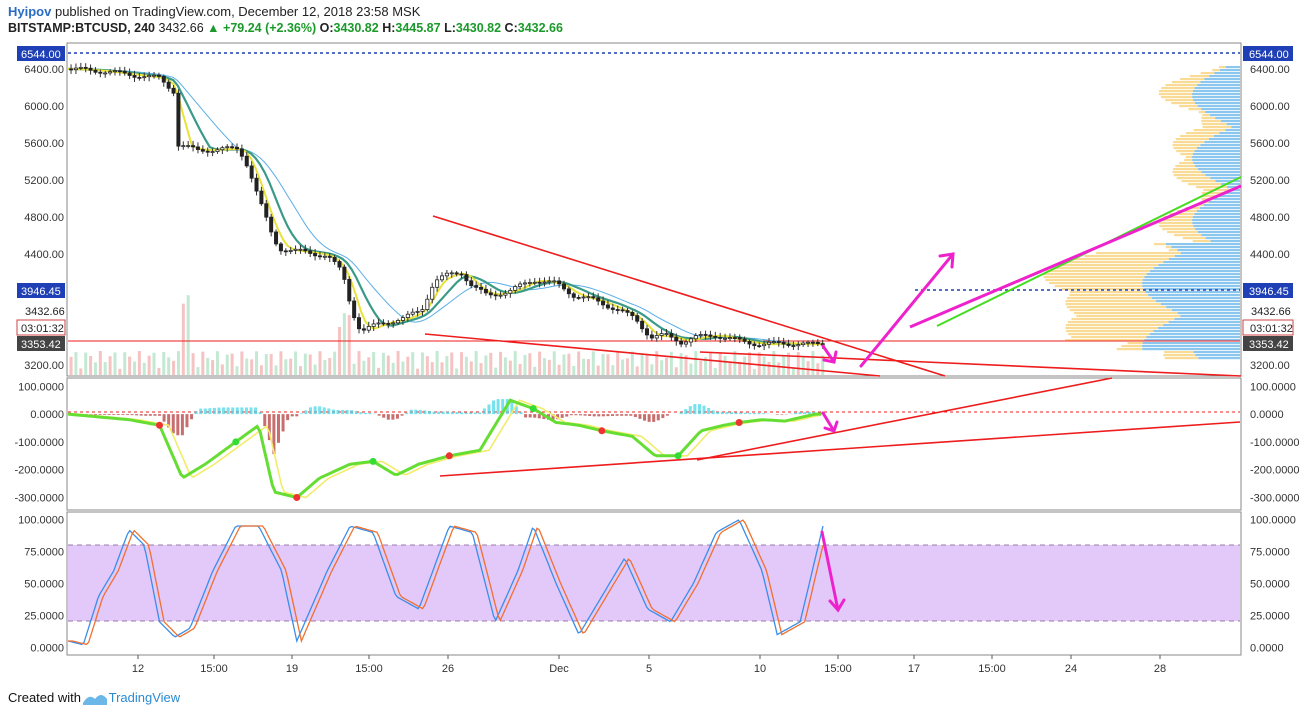 The width and height of the screenshot is (1311, 716). What do you see at coordinates (970, 364) in the screenshot?
I see `trendline-support` at bounding box center [970, 364].